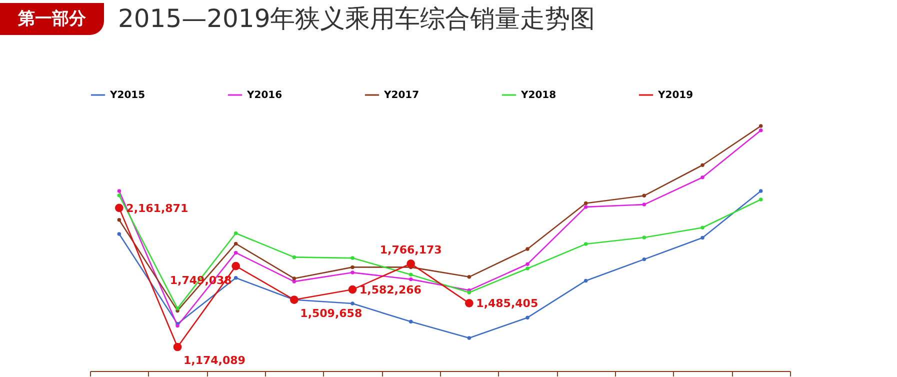  What do you see at coordinates (127, 95) in the screenshot?
I see `legend-label: Y2015` at bounding box center [127, 95].